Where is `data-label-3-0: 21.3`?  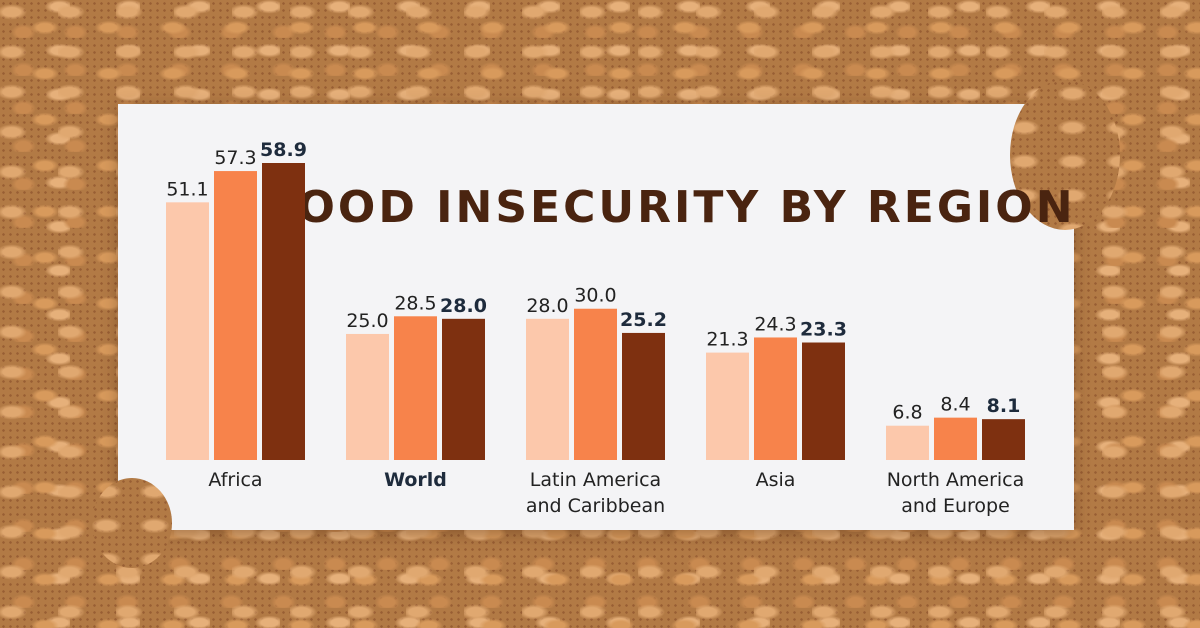 data-label-3-0: 21.3 is located at coordinates (727, 340).